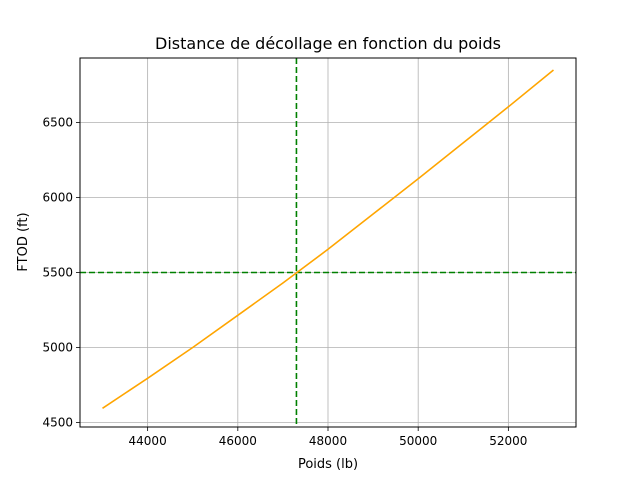 This screenshot has width=640, height=480. I want to click on y-axis-label: FTOD (ft), so click(23, 241).